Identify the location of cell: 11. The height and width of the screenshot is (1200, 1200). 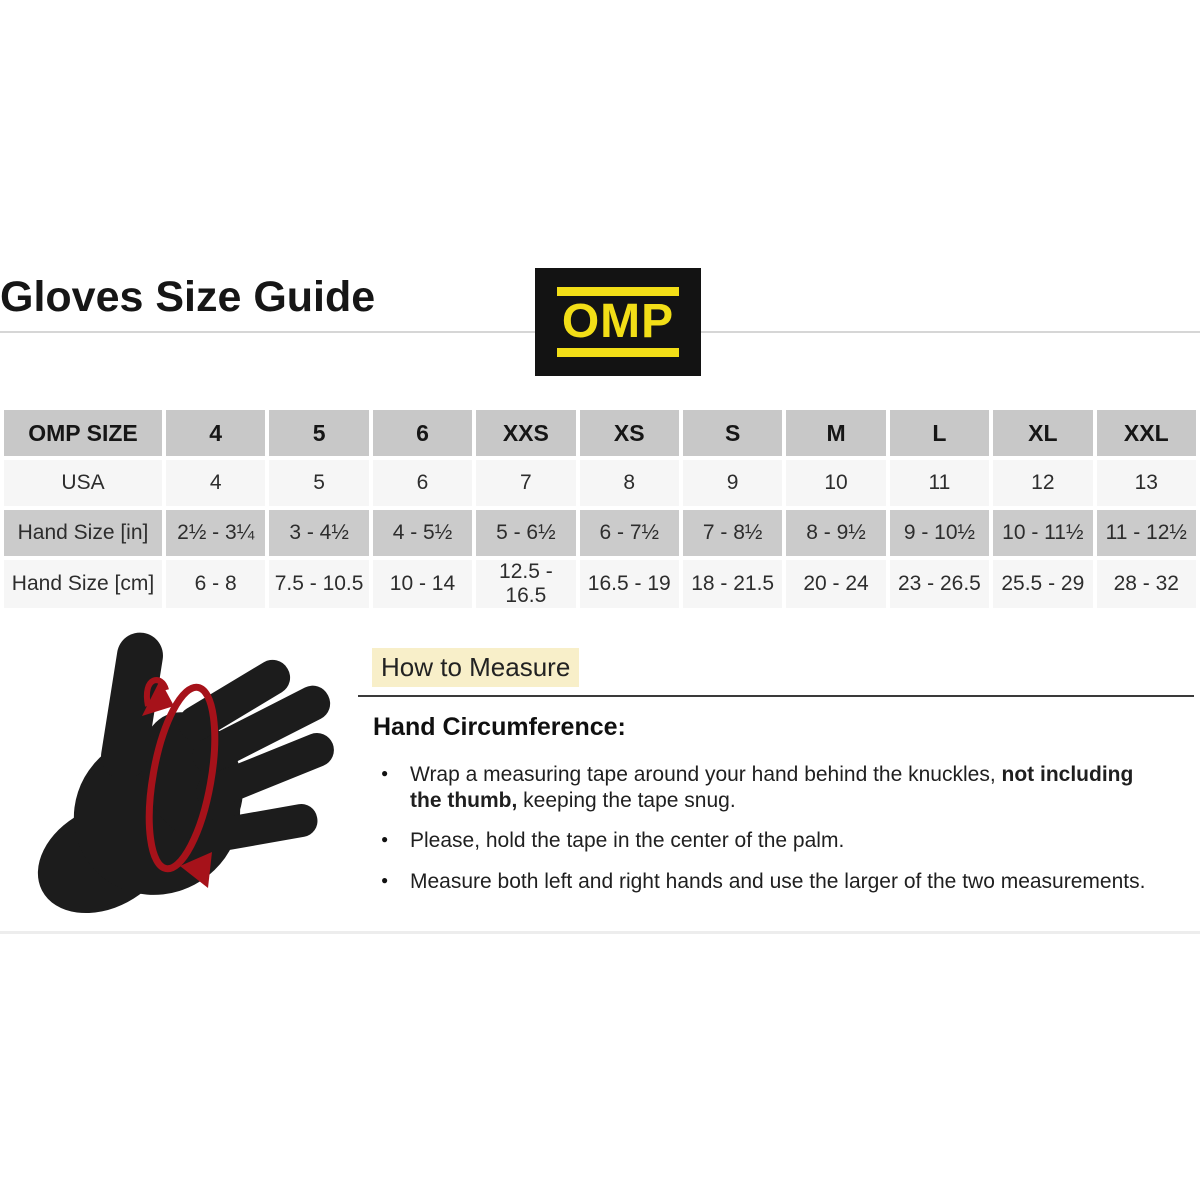
(939, 483).